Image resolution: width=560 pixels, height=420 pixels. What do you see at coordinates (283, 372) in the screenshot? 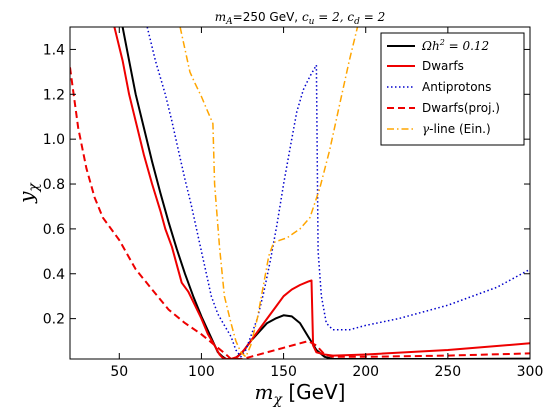
I see `x-tick-label-150: 150` at bounding box center [283, 372].